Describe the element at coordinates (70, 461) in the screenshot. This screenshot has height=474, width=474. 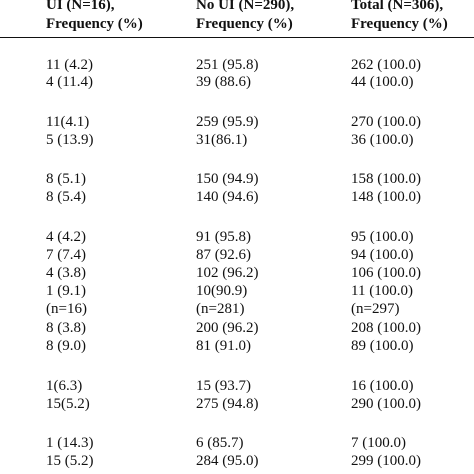
I see `table-cell-ui: 15 (5.2)` at that location.